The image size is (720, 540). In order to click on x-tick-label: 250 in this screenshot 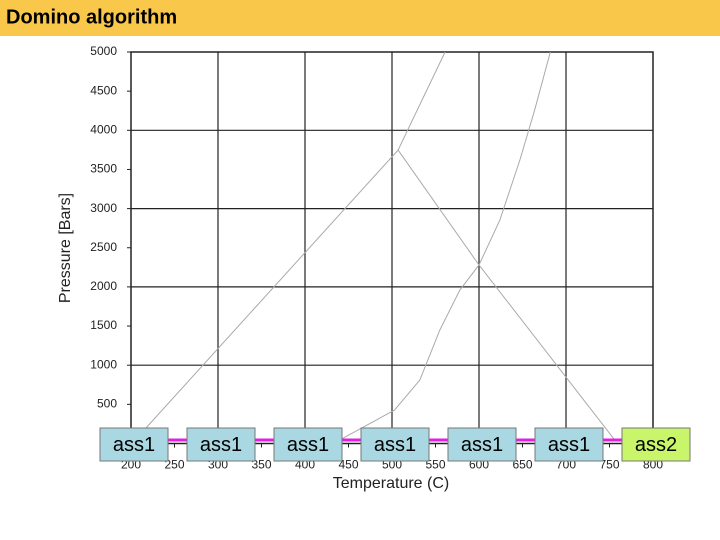, I will do `click(174, 465)`.